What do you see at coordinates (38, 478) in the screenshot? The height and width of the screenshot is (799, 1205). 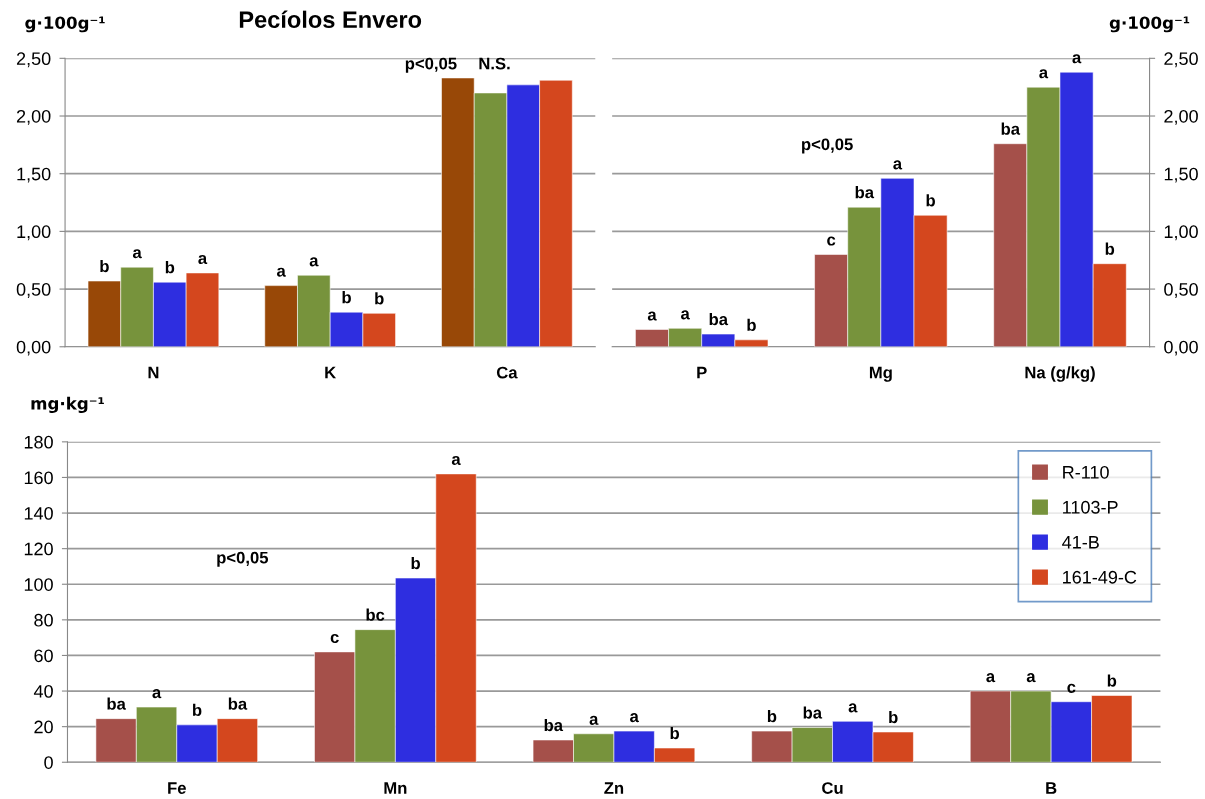 I see `y-tick-label: 160` at bounding box center [38, 478].